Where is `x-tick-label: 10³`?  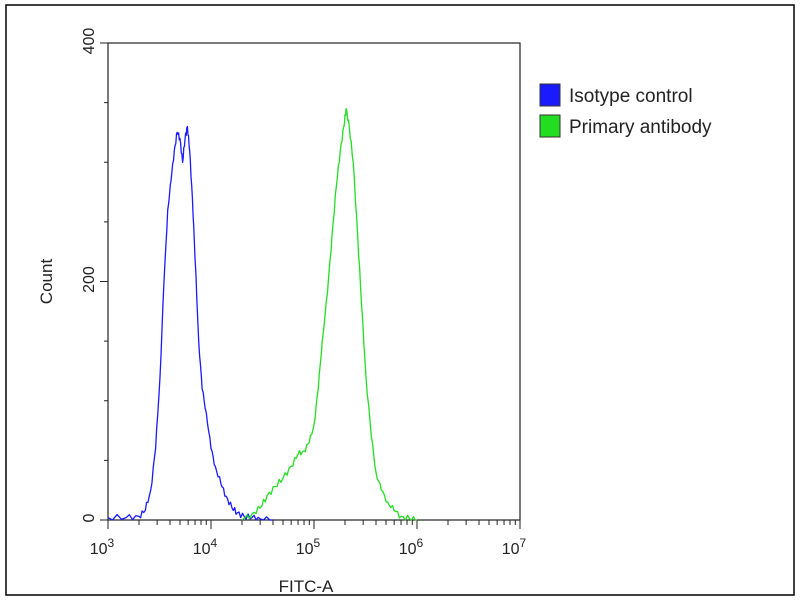
x-tick-label: 10³ is located at coordinates (102, 547).